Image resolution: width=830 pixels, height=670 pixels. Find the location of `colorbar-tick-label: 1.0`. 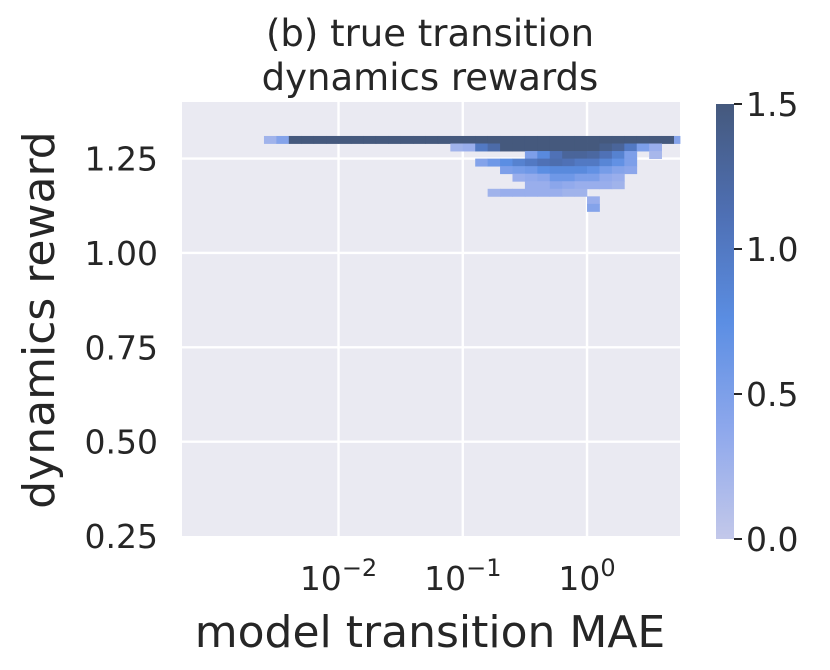

colorbar-tick-label: 1.0 is located at coordinates (772, 249).